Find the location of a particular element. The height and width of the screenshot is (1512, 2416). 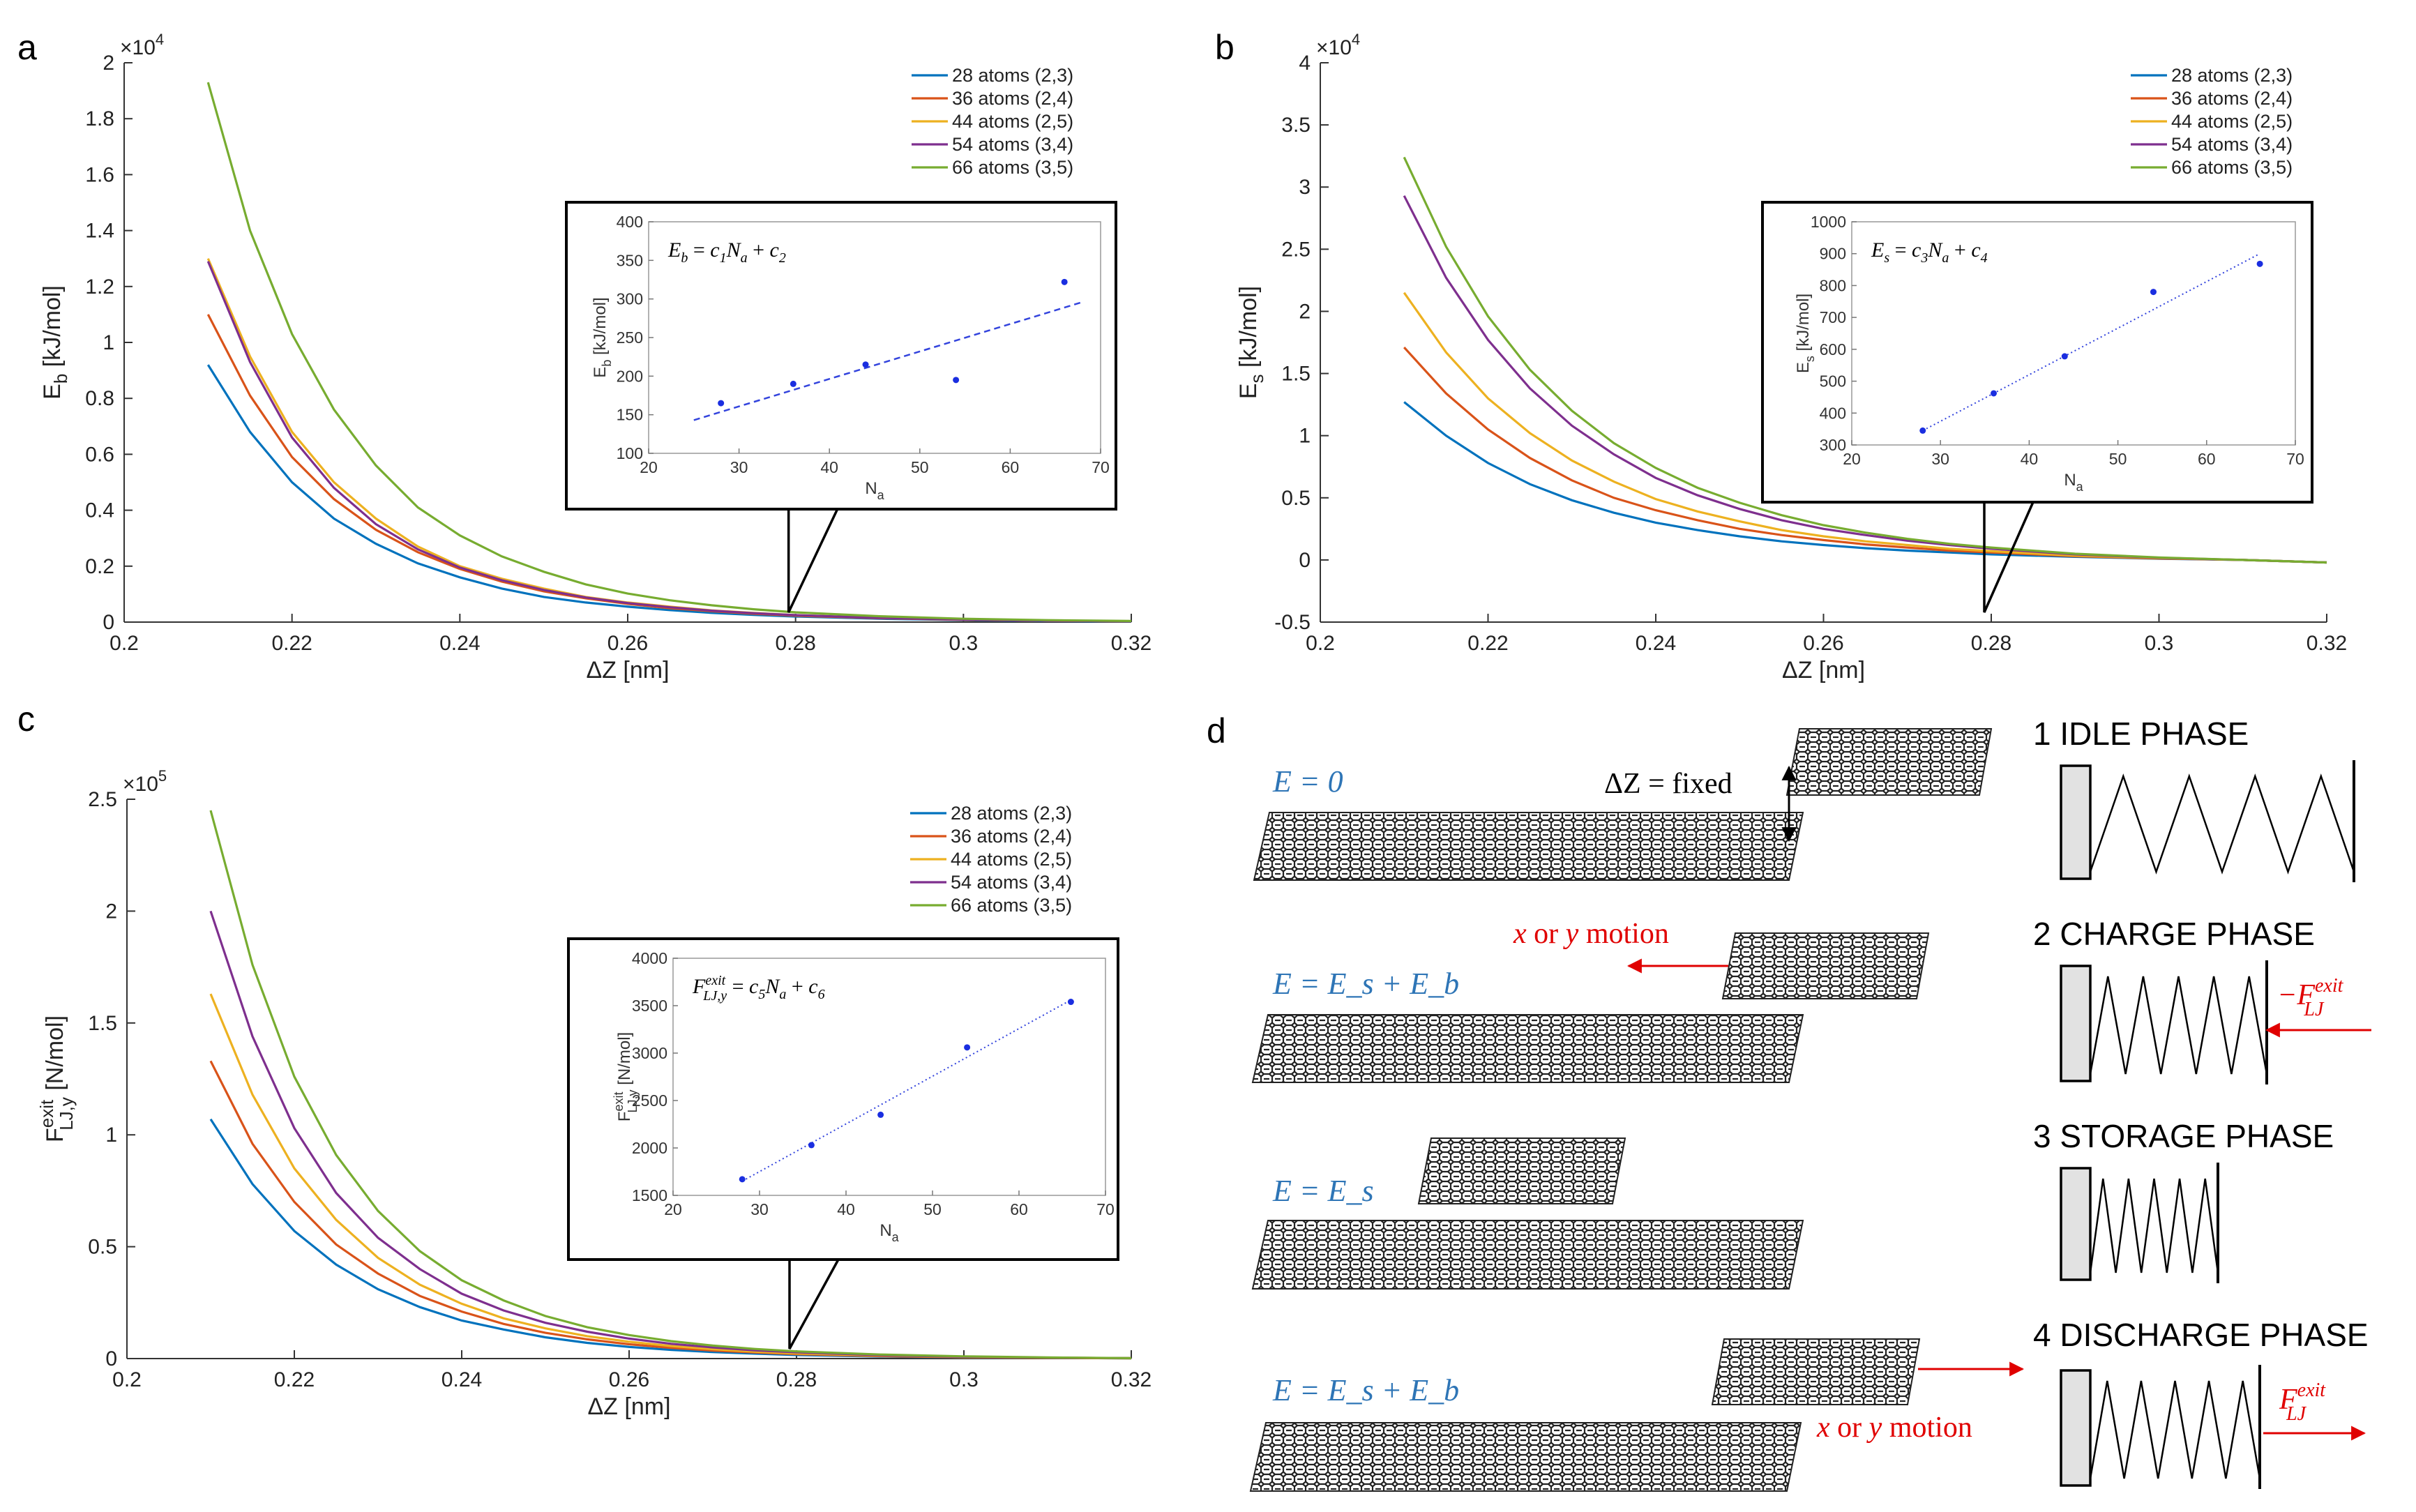

legend-label: 66 atoms (3,5) is located at coordinates (2232, 168).